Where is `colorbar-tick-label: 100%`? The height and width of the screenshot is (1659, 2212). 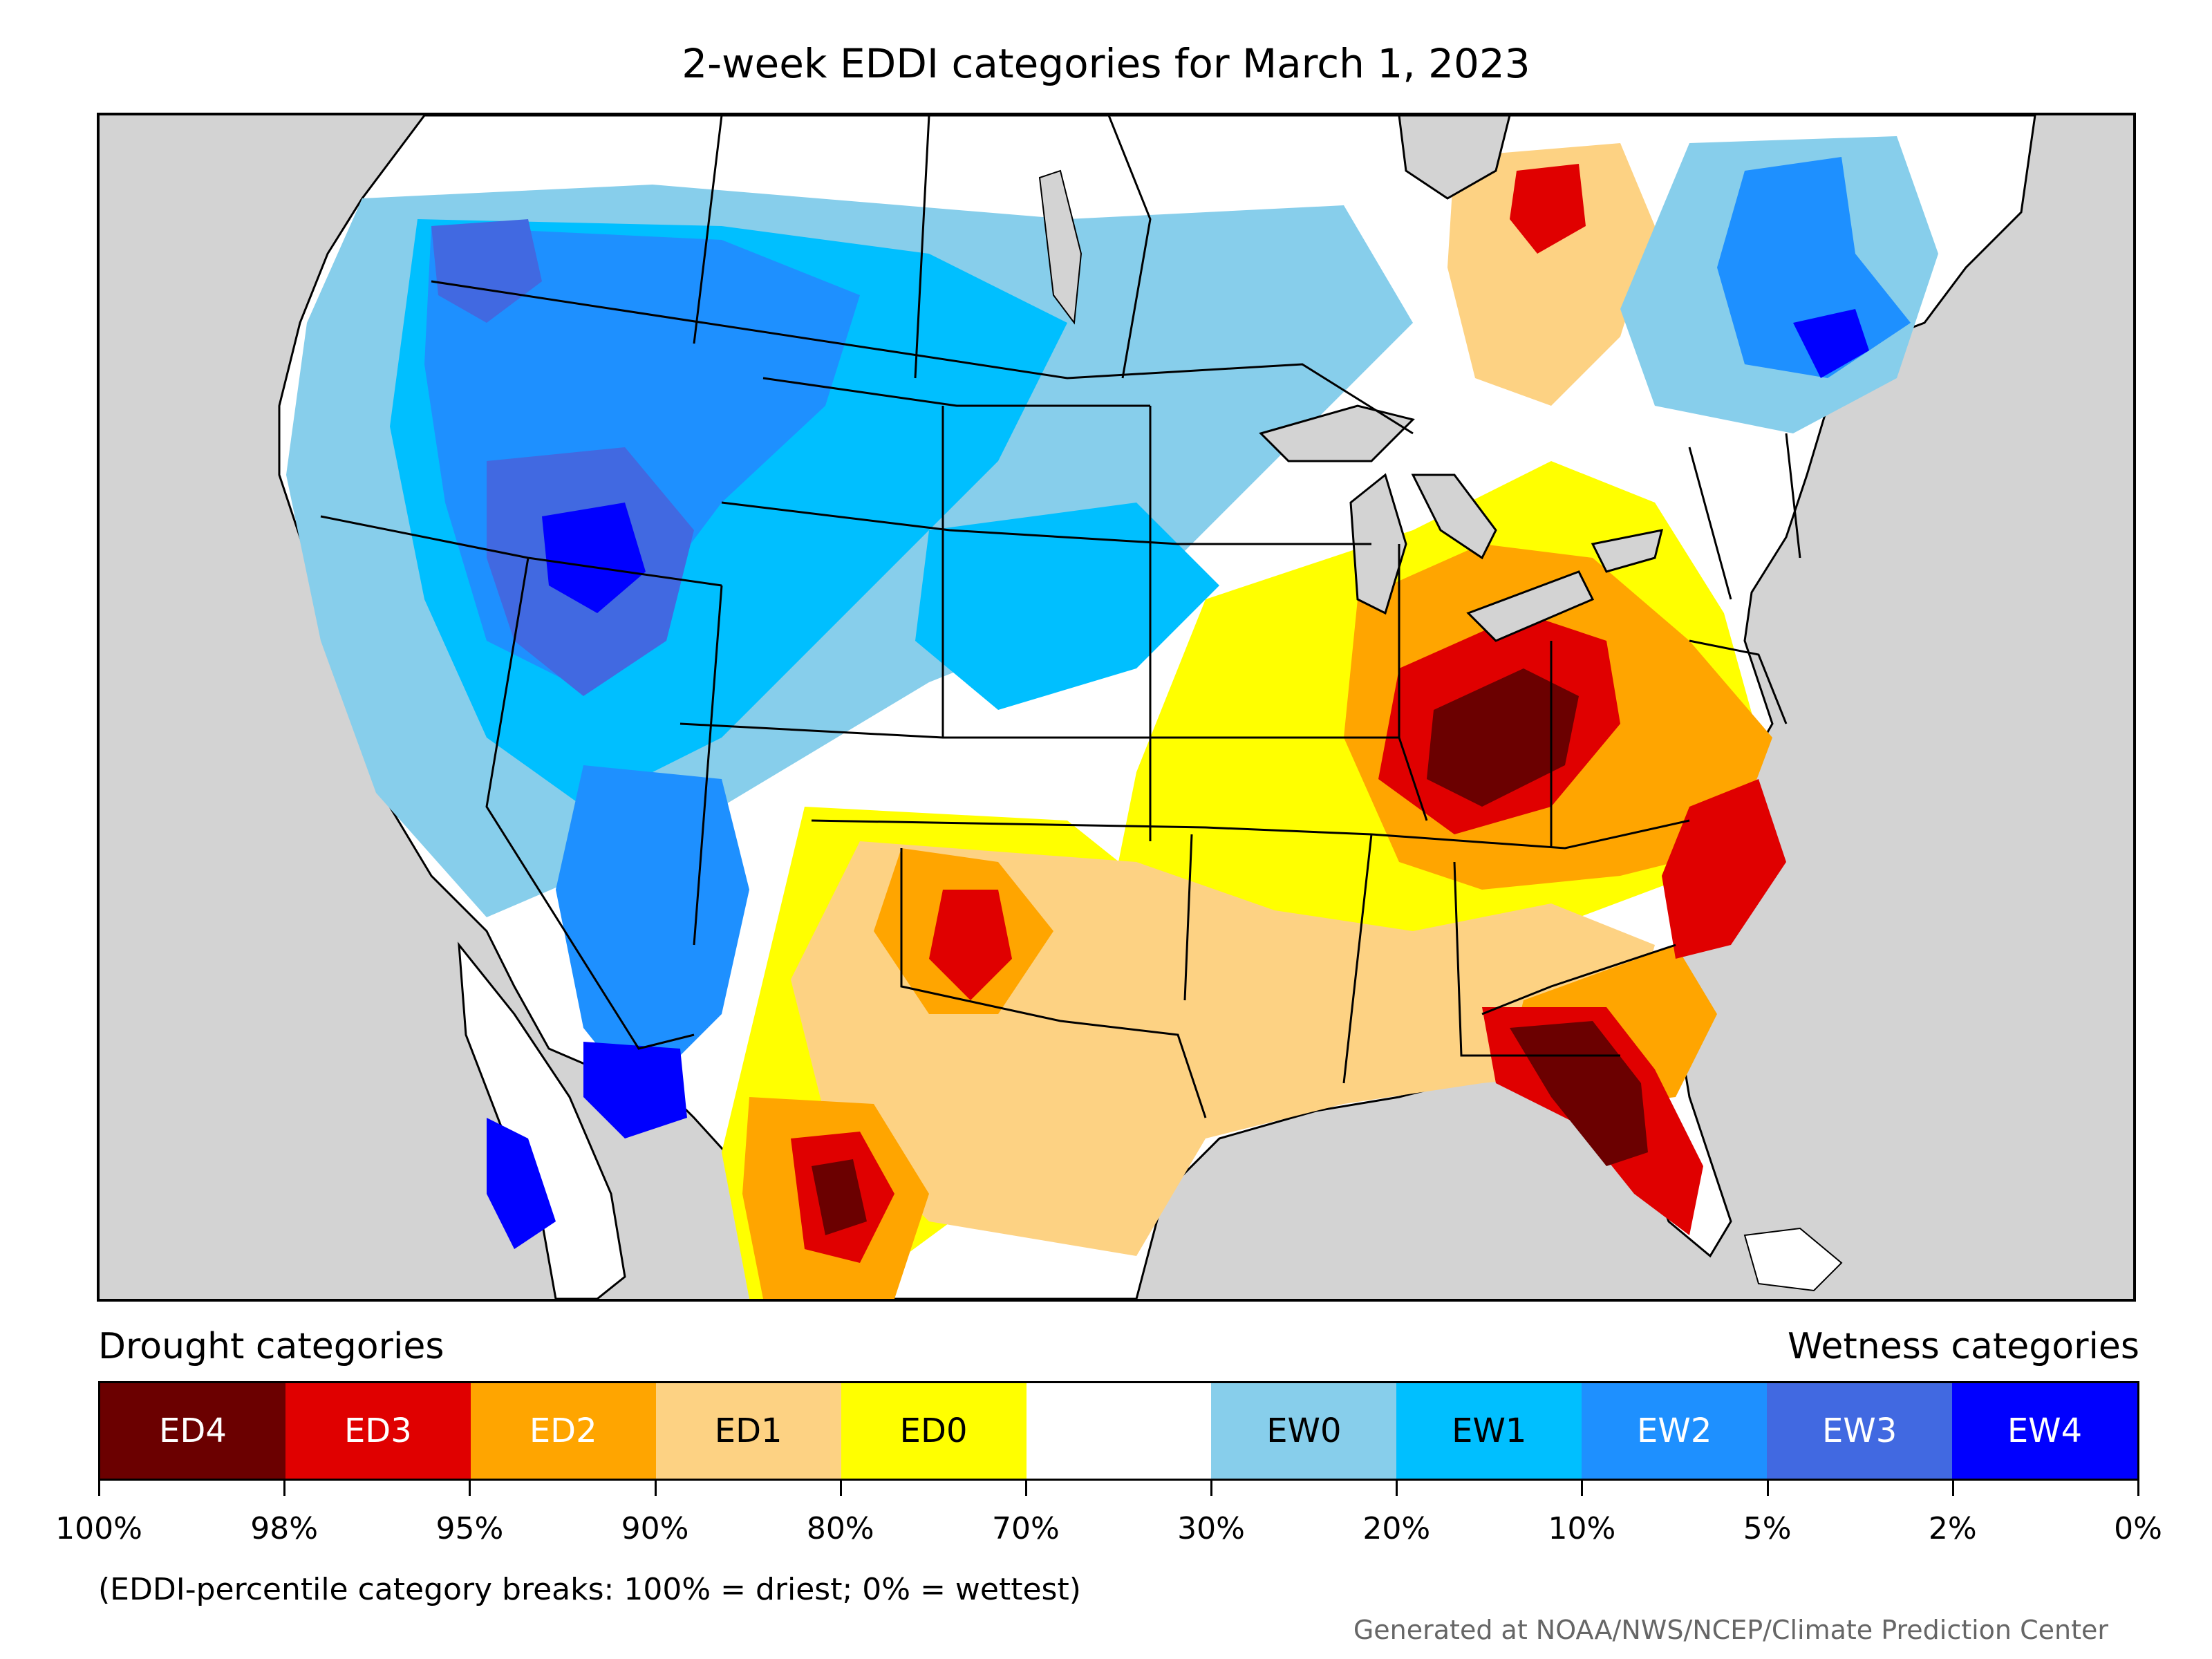
colorbar-tick-label: 100% is located at coordinates (99, 1529).